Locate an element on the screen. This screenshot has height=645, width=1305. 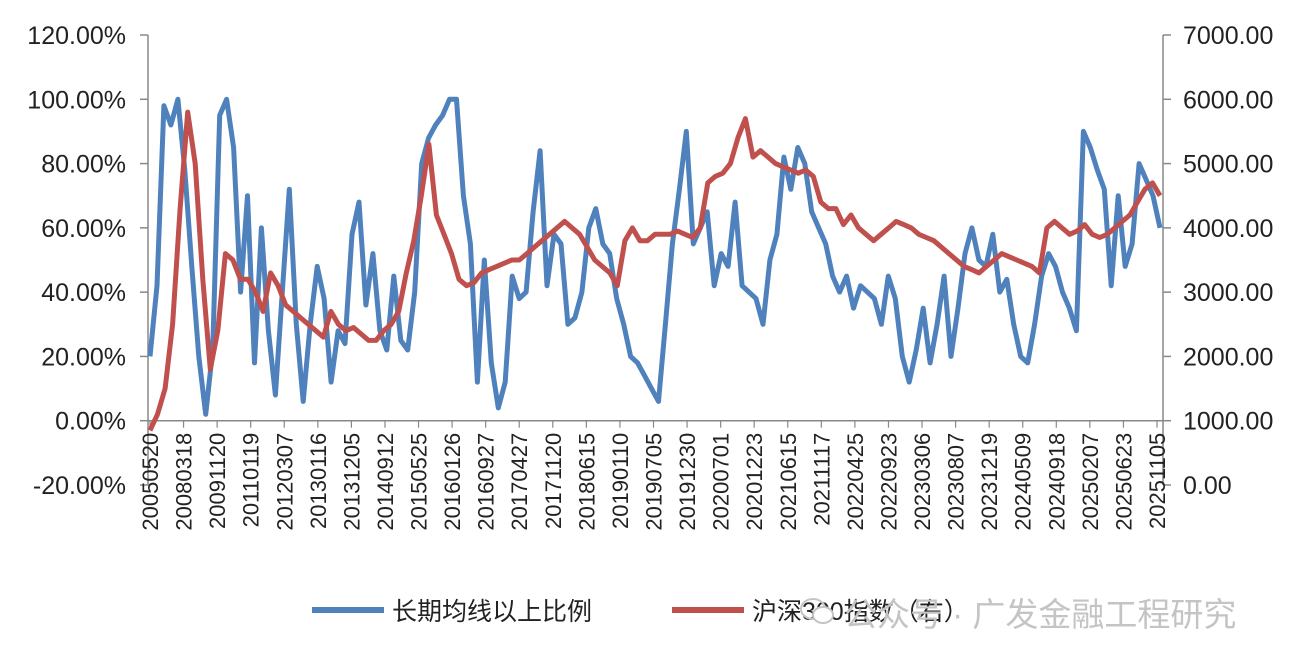
left-tick-label: -20.00% is located at coordinates (79, 486).